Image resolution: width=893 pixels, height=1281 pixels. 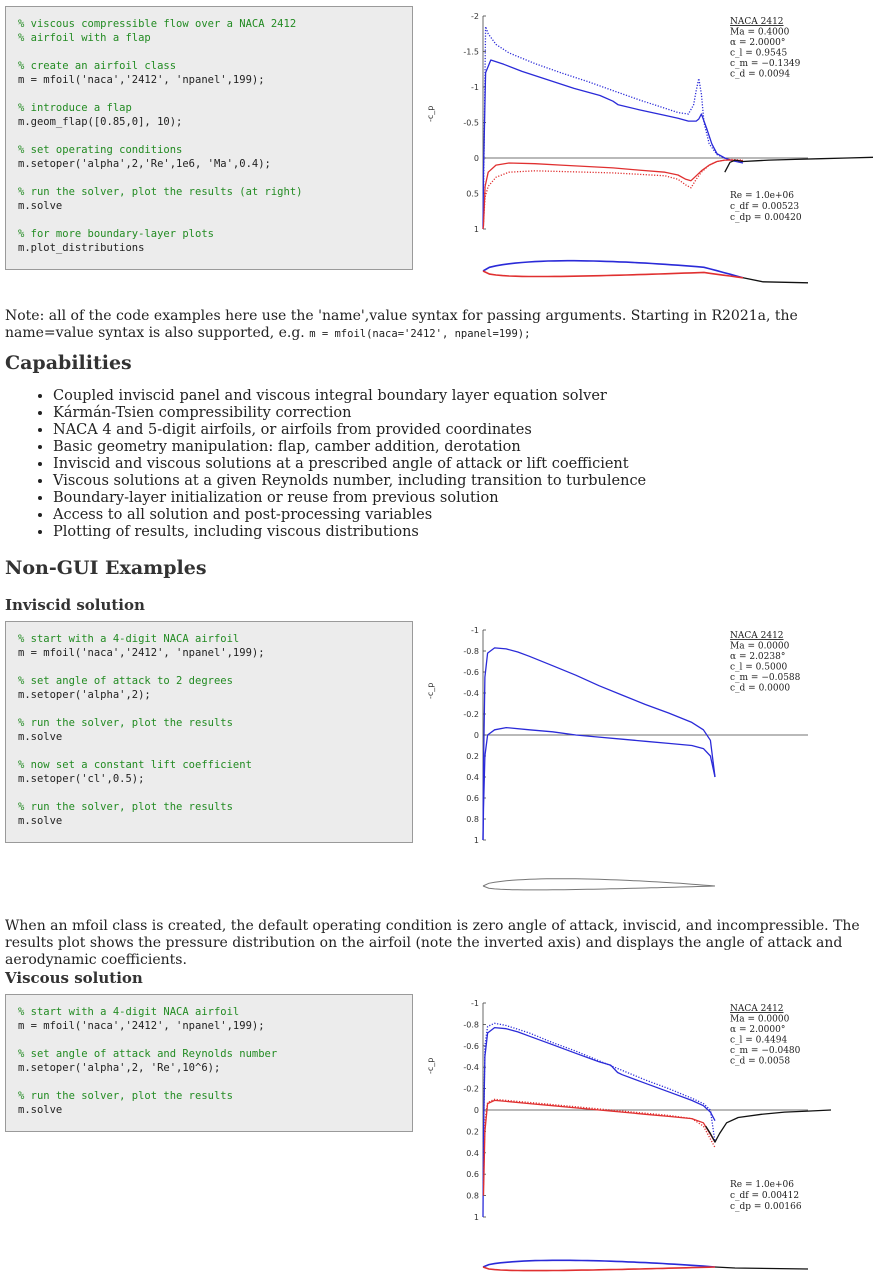 What do you see at coordinates (472, 1196) in the screenshot?
I see `y-tick-label: 0.8` at bounding box center [472, 1196].